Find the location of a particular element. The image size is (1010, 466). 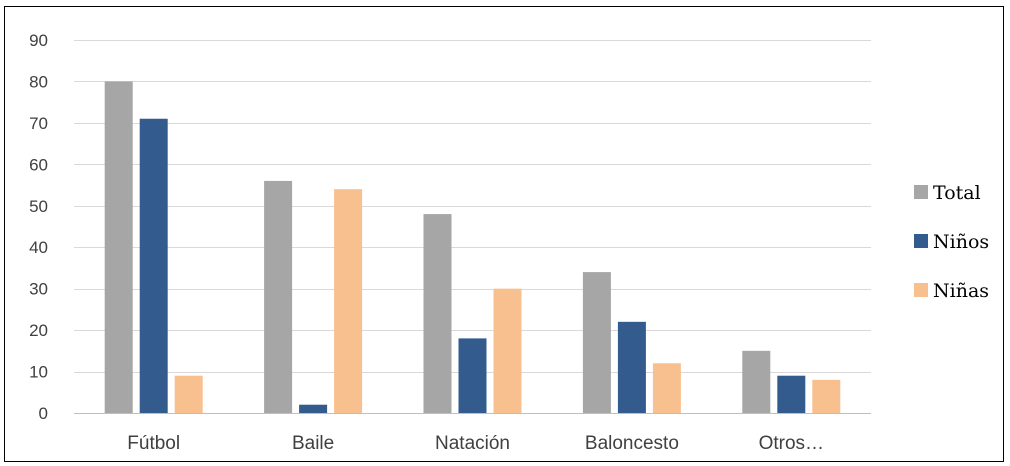

x-category-label: Natación is located at coordinates (472, 443).